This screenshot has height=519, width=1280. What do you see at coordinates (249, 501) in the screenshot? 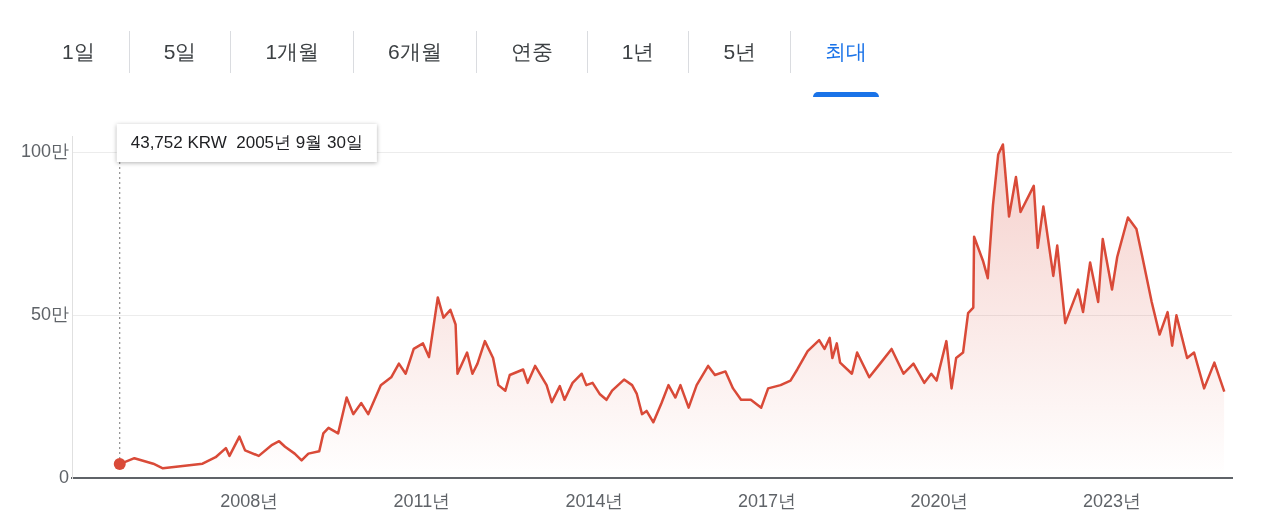
I see `x-tick-label: 2008년` at bounding box center [249, 501].